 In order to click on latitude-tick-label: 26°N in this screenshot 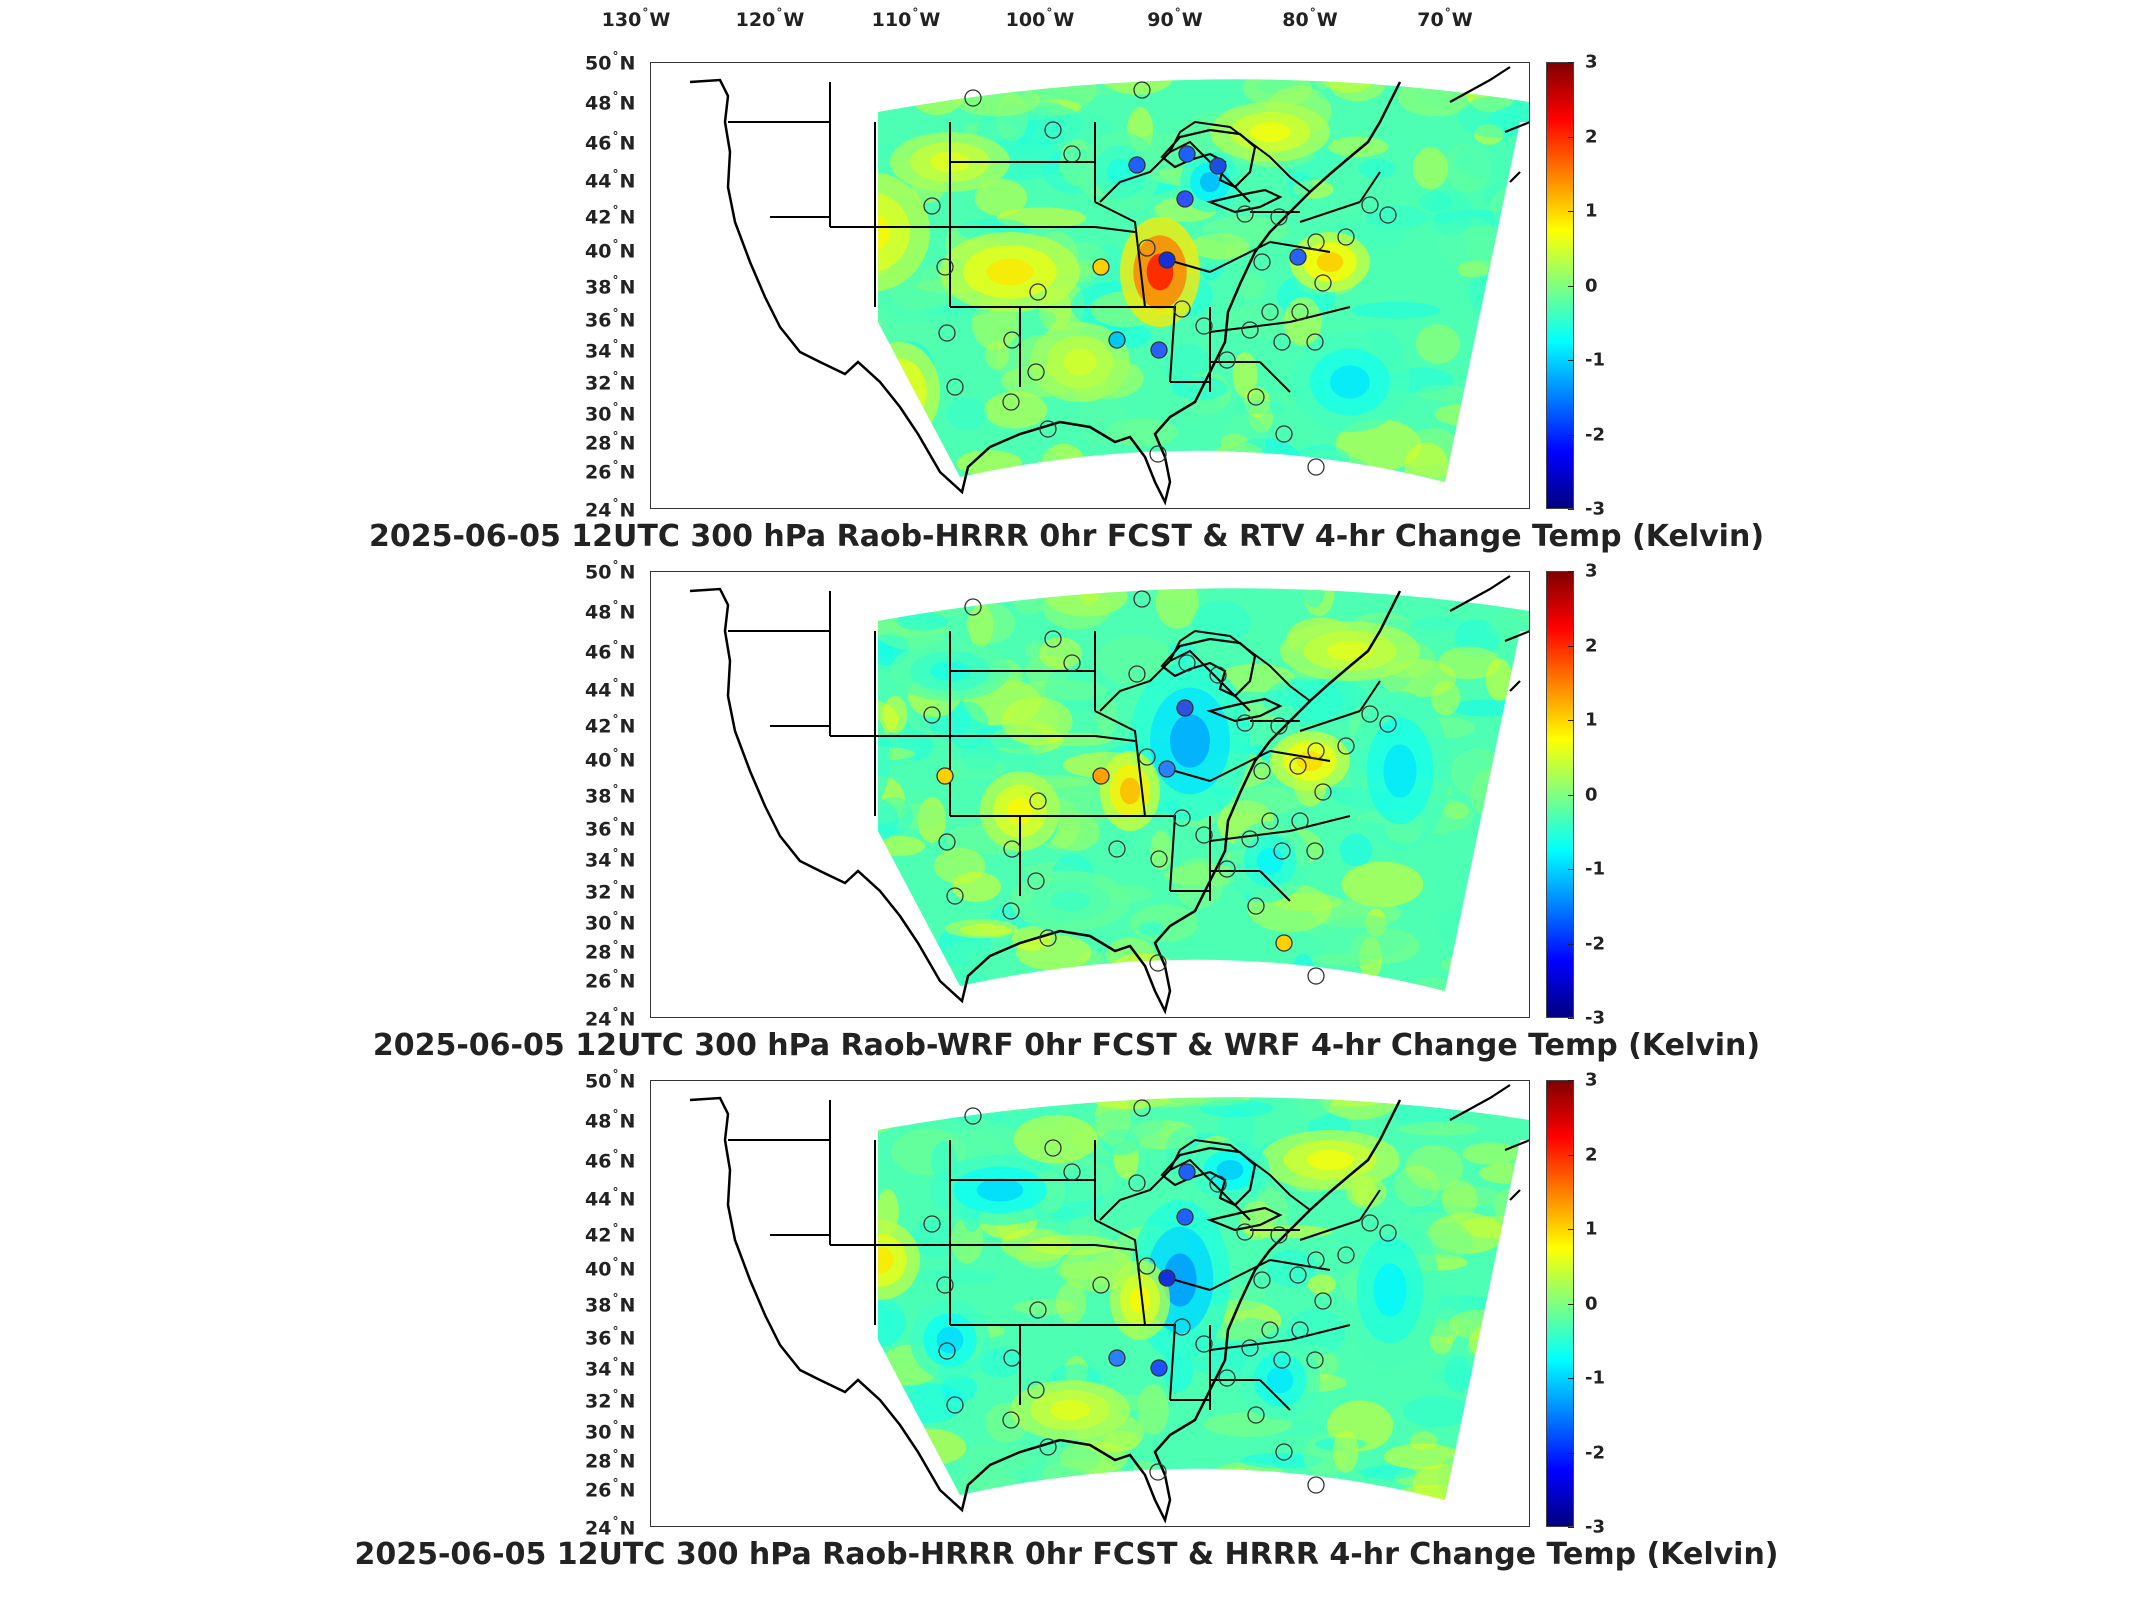, I will do `click(610, 471)`.